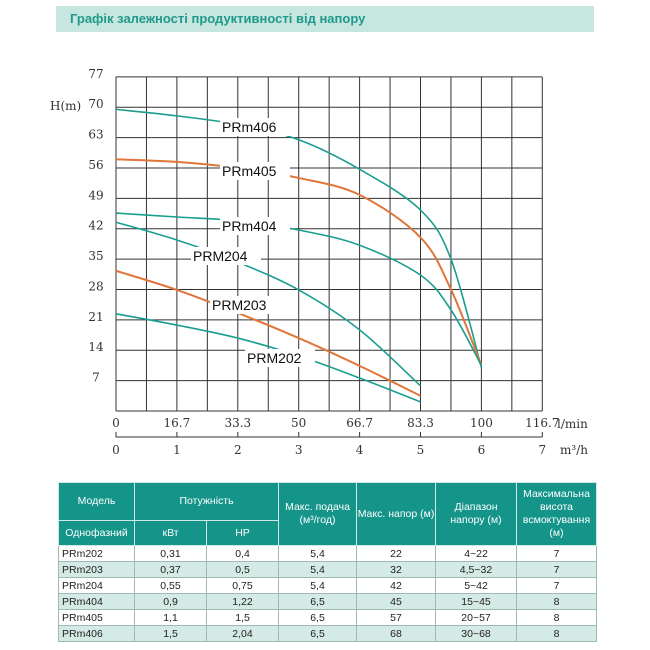  What do you see at coordinates (242, 633) in the screenshot?
I see `table-cell: 2,04` at bounding box center [242, 633].